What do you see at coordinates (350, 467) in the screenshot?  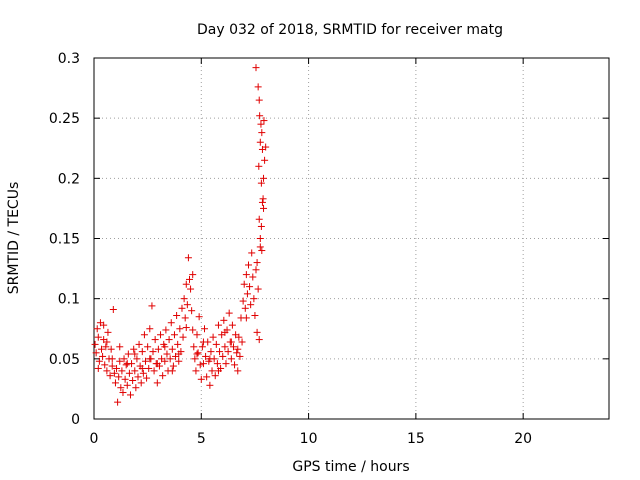 I see `x-axis-label: GPS time / hours` at bounding box center [350, 467].